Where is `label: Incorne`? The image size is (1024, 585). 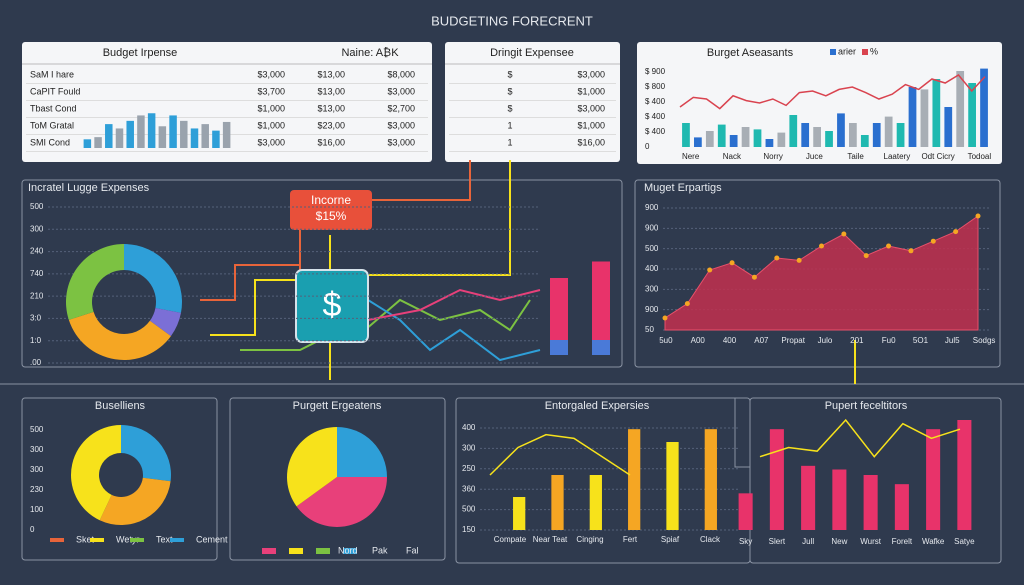 label: Incorne is located at coordinates (331, 200).